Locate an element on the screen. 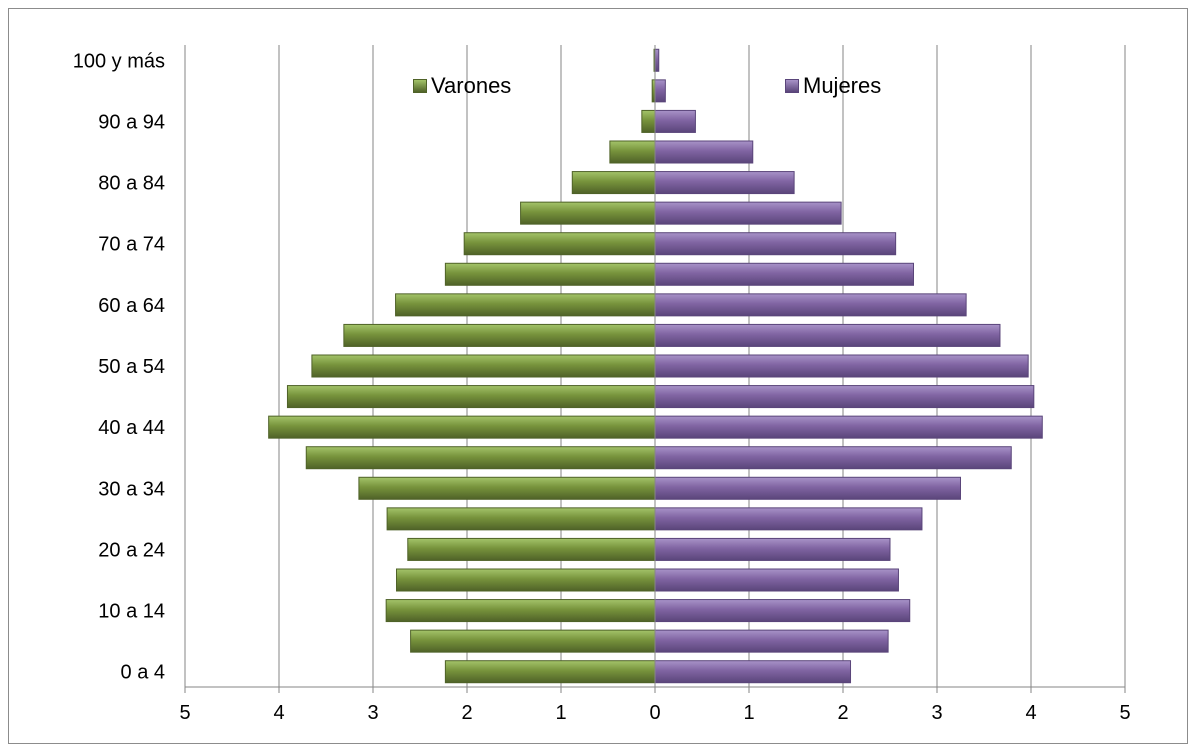 Image resolution: width=1196 pixels, height=744 pixels. x-tick-label-6: 1 is located at coordinates (748, 713).